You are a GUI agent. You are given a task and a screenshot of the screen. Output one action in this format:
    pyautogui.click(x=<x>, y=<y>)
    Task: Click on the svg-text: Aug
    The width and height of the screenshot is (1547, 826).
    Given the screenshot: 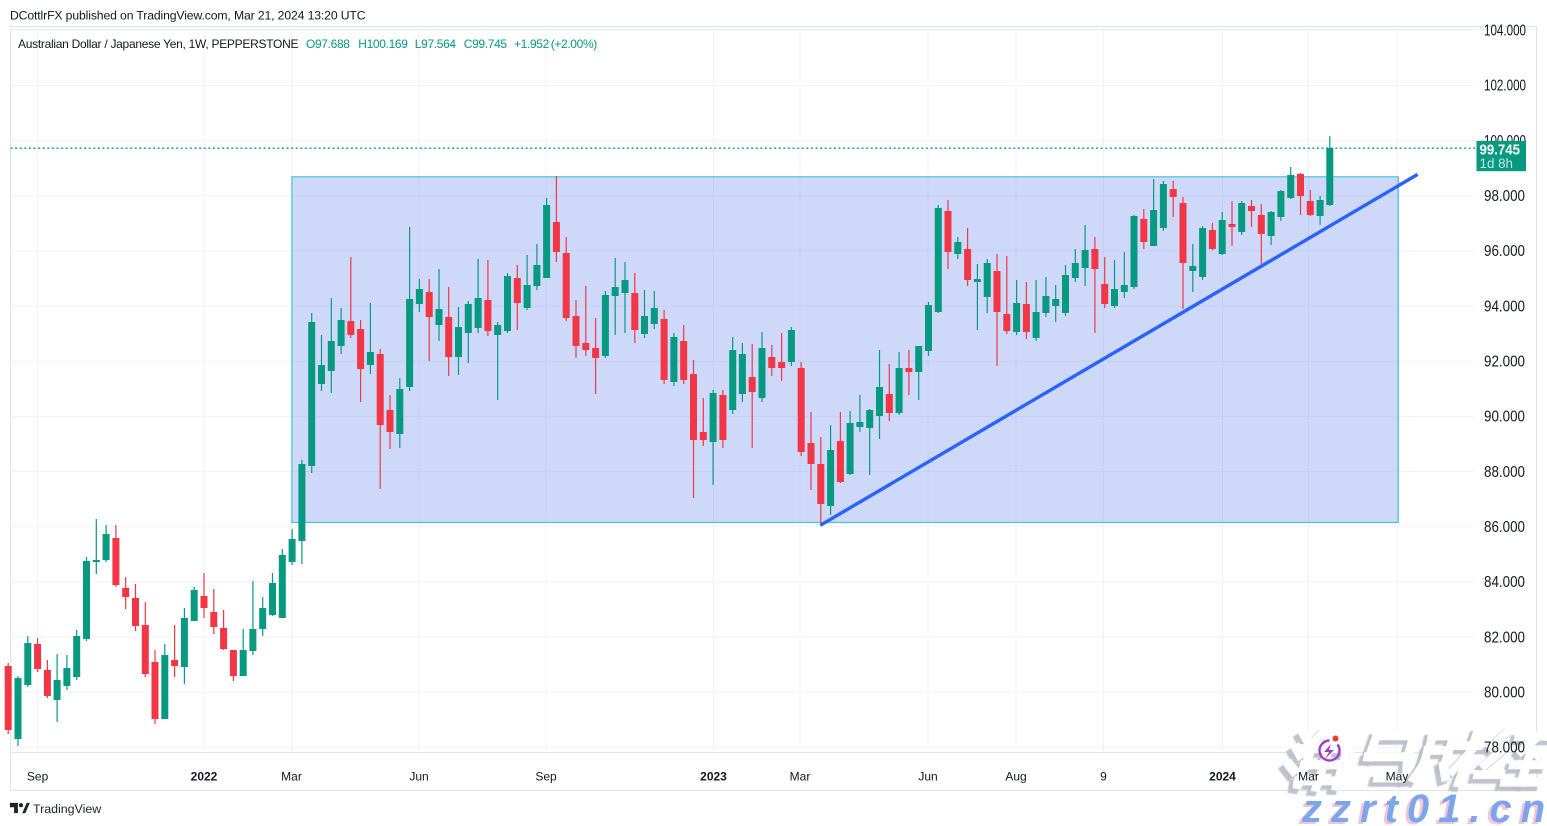 What is the action you would take?
    pyautogui.click(x=1015, y=777)
    